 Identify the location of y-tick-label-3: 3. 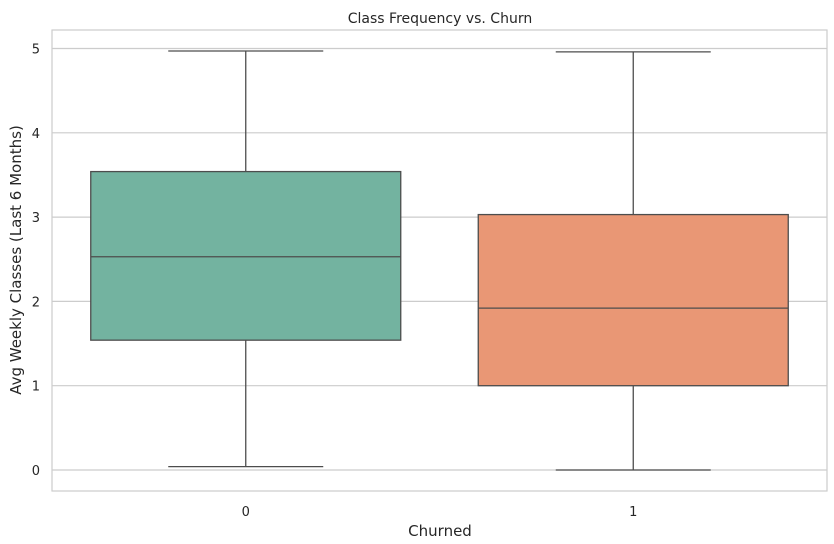
(36, 218).